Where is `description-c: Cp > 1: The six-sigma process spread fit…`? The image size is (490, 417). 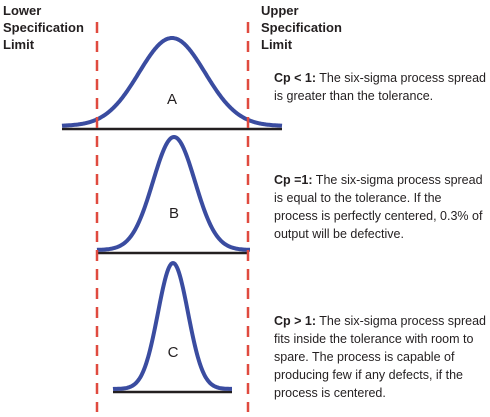
description-c: Cp > 1: The six-sigma process spread fit… is located at coordinates (381, 357).